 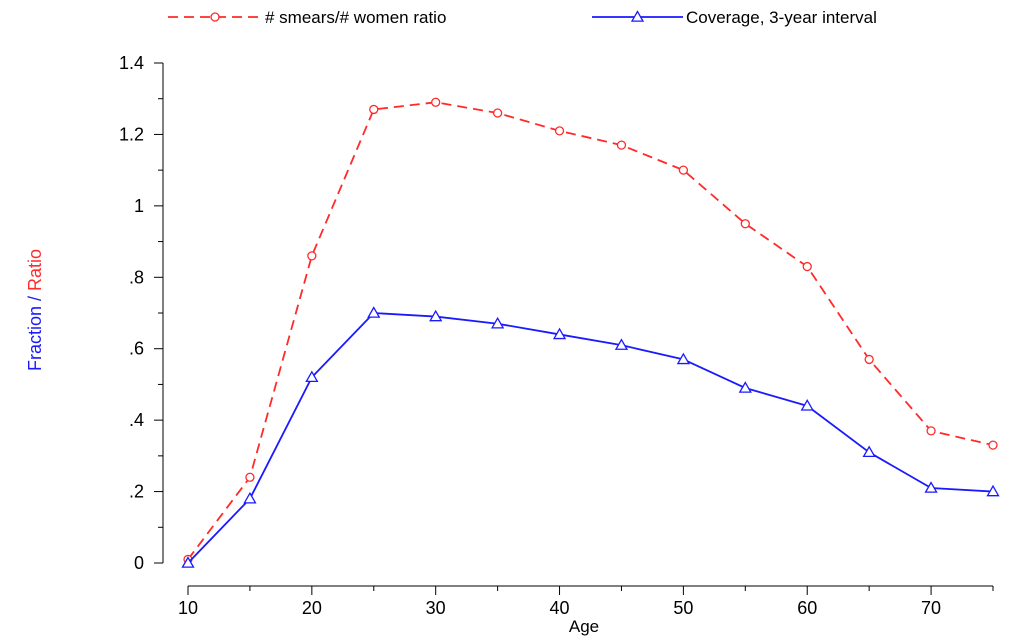 I want to click on y-tick-label: .2, so click(x=136, y=492).